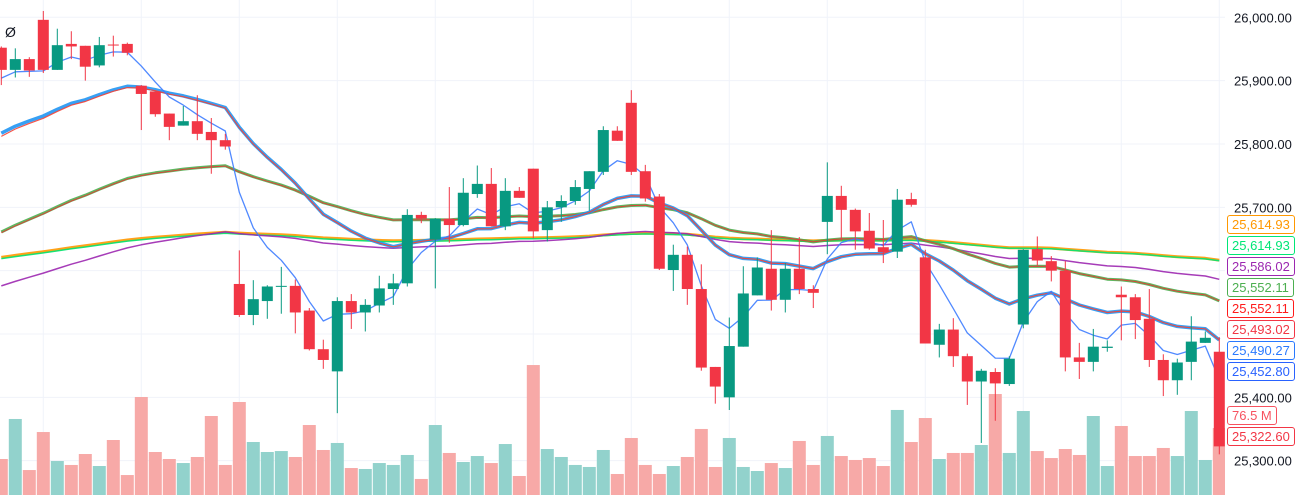 The width and height of the screenshot is (1313, 495). What do you see at coordinates (1261, 371) in the screenshot?
I see `indicator-value-label: 25,452.80` at bounding box center [1261, 371].